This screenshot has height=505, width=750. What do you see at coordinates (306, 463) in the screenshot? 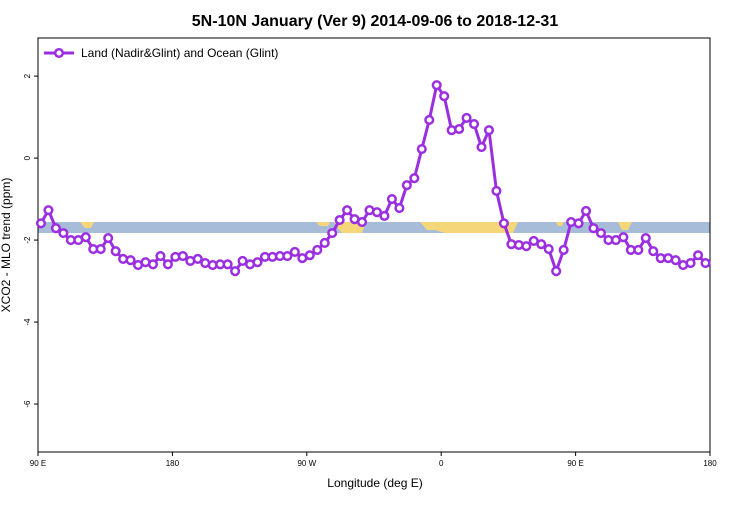
I see `x-tick-label: 90 W` at bounding box center [306, 463].